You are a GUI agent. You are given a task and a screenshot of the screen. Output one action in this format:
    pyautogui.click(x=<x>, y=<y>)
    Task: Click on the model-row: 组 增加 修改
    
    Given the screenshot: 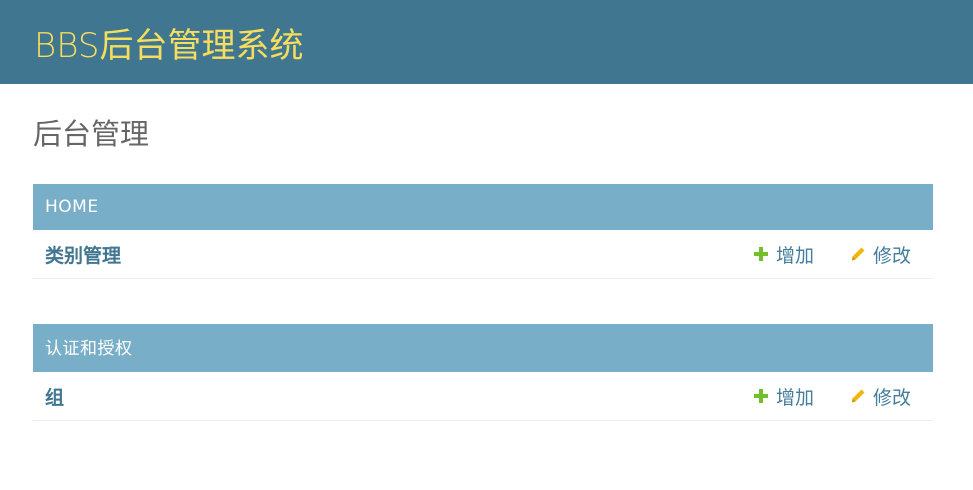 What is the action you would take?
    pyautogui.click(x=483, y=396)
    